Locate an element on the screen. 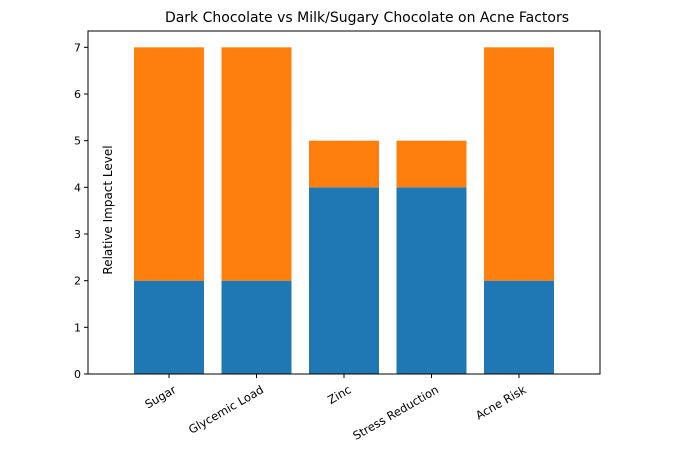 The height and width of the screenshot is (450, 700). x-tick-label: Zinc is located at coordinates (339, 394).